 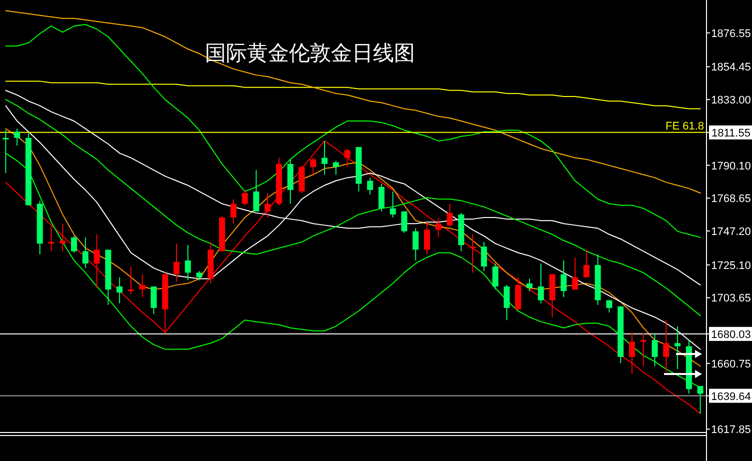 What do you see at coordinates (731, 334) in the screenshot?
I see `y-tick-label: 1680.03` at bounding box center [731, 334].